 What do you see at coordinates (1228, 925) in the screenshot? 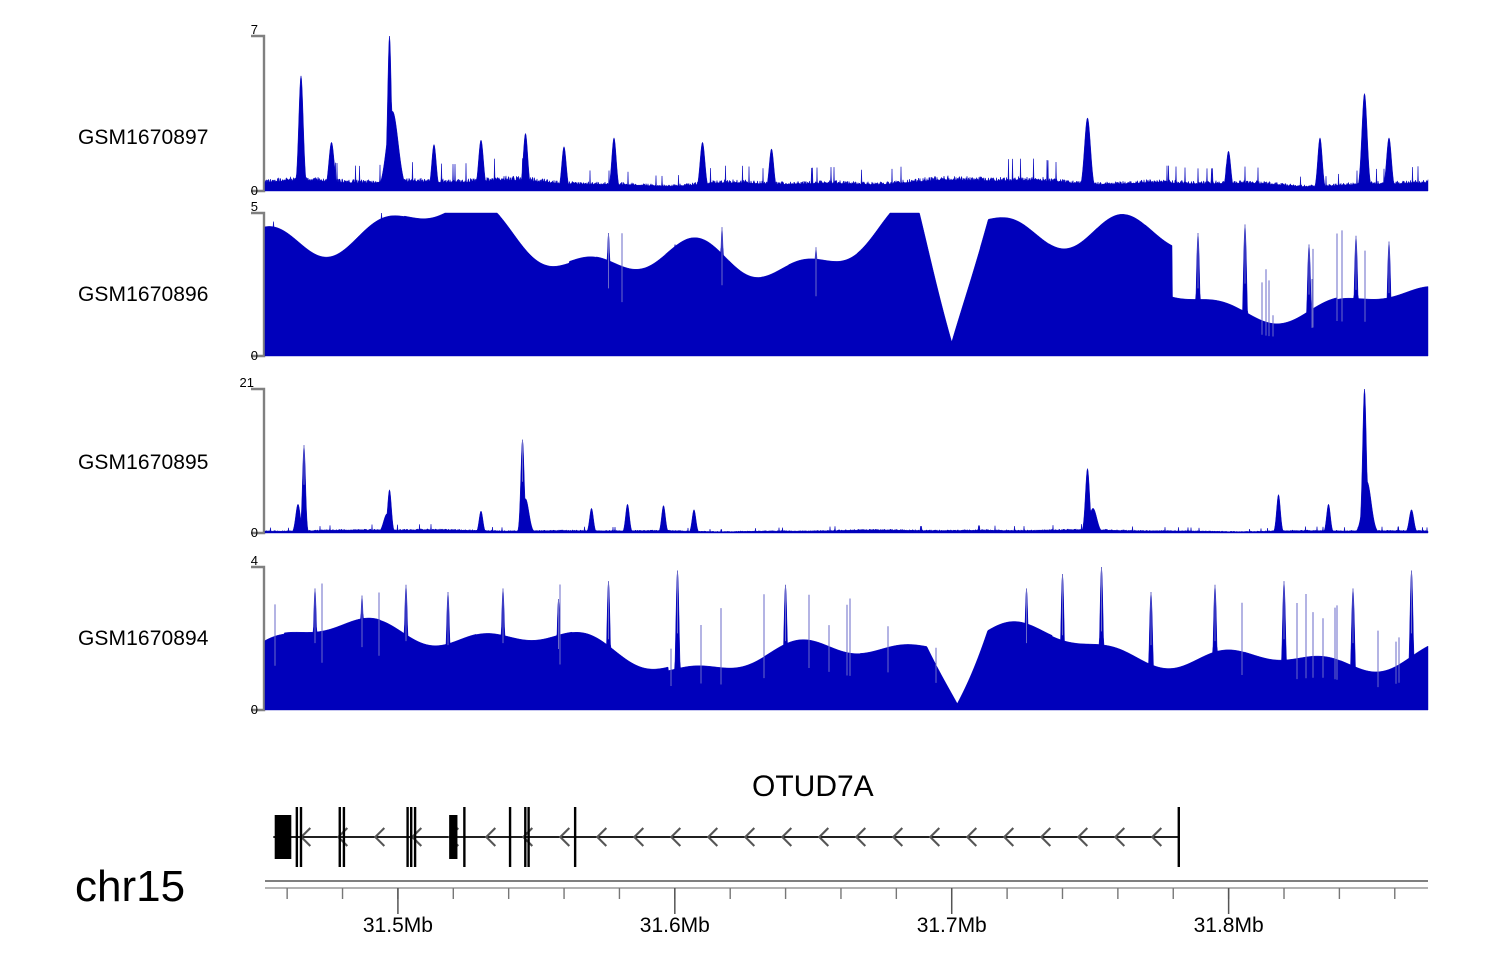
I see `axis-tick-label: 31.8Mb` at bounding box center [1228, 925].